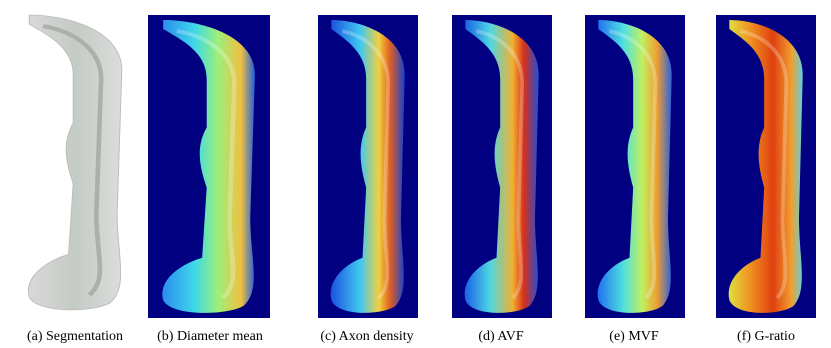 This screenshot has height=348, width=831. Describe the element at coordinates (75, 336) in the screenshot. I see `panel-caption: (a) Segmentation` at that location.